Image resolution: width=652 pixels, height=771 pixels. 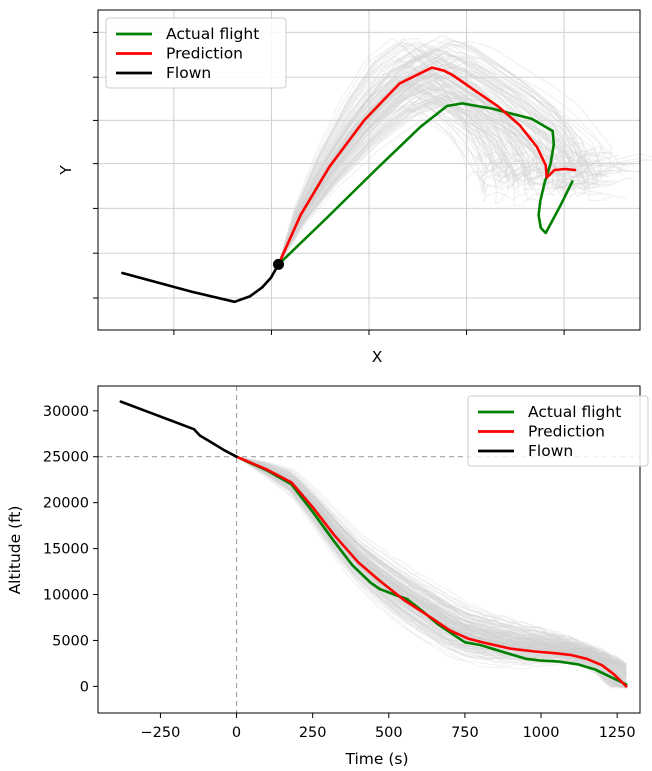 What do you see at coordinates (389, 733) in the screenshot?
I see `bottom-x-tick-label-3: 500` at bounding box center [389, 733].